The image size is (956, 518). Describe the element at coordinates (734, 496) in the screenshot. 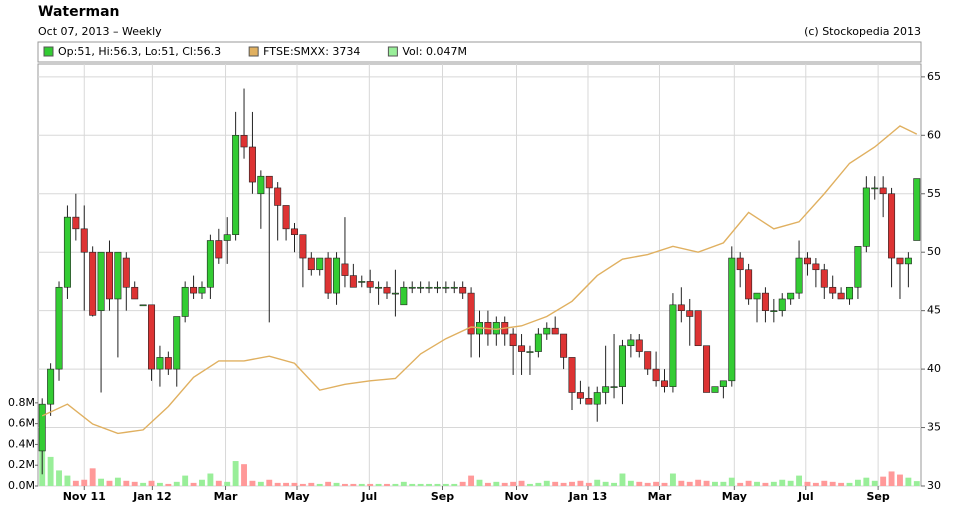

I see `x-tick-label: May` at that location.